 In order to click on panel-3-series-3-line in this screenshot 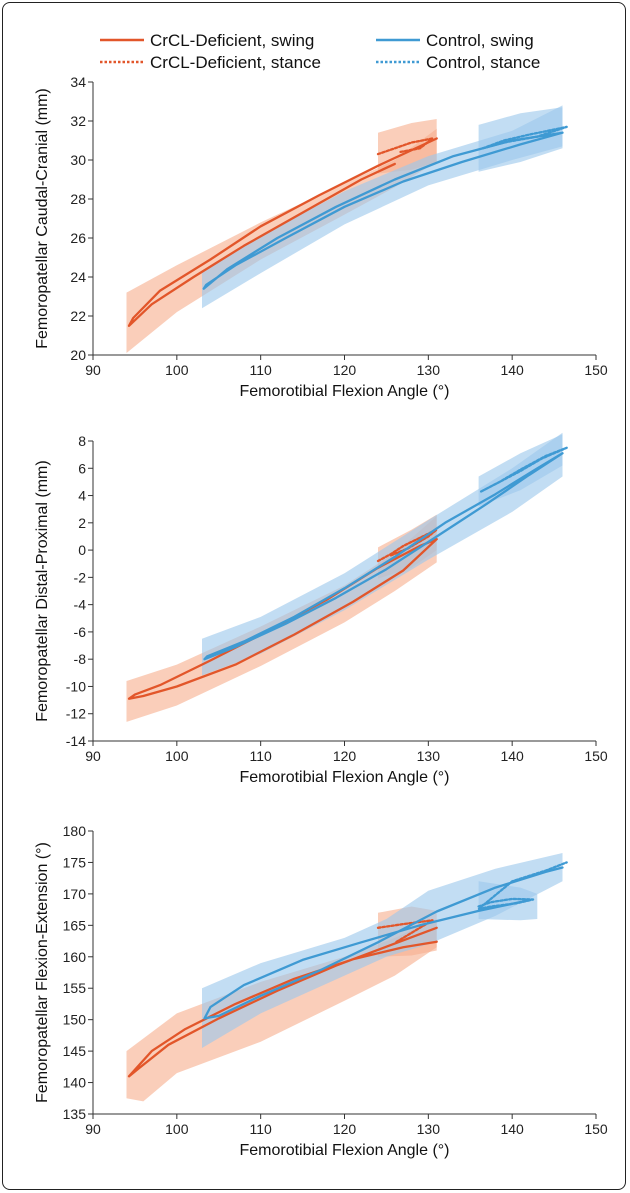, I will do `click(383, 943)`.